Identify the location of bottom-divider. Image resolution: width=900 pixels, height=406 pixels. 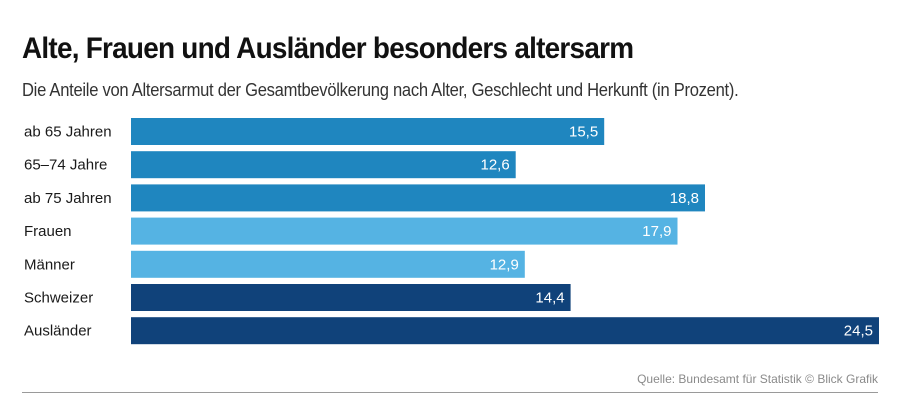
(450, 392).